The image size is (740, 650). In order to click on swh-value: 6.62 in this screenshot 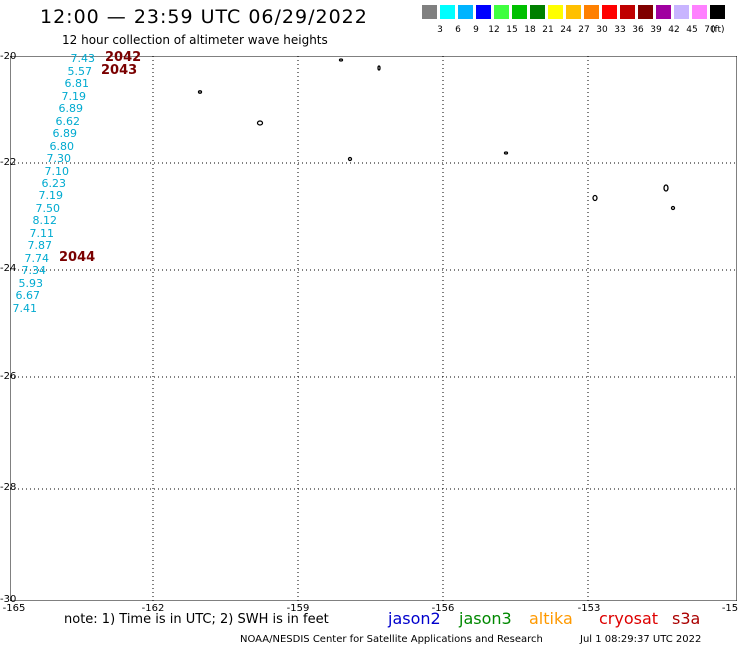, I will do `click(68, 121)`.